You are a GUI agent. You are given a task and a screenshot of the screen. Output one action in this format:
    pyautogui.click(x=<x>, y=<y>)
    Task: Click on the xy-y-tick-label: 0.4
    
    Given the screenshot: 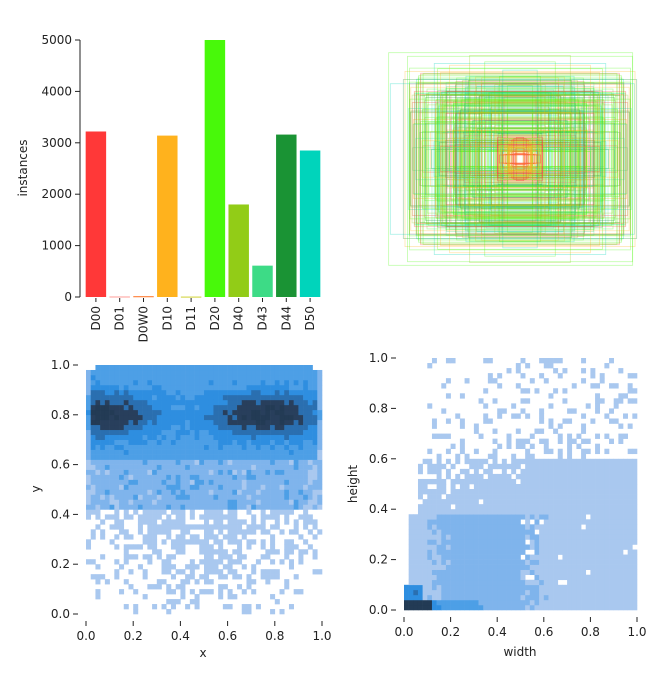 What is the action you would take?
    pyautogui.click(x=60, y=514)
    